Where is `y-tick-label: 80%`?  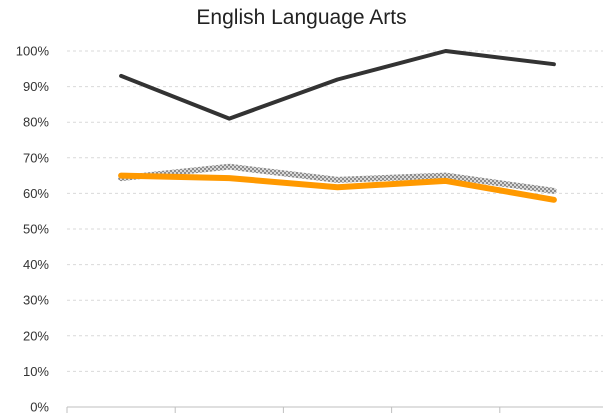 y-tick-label: 80% is located at coordinates (36, 122).